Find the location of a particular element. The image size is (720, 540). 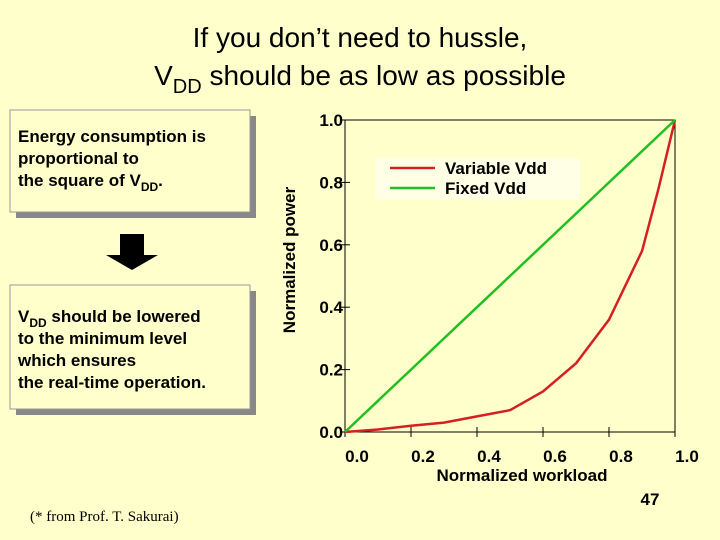

y-tick-label: 0.4 is located at coordinates (331, 307).